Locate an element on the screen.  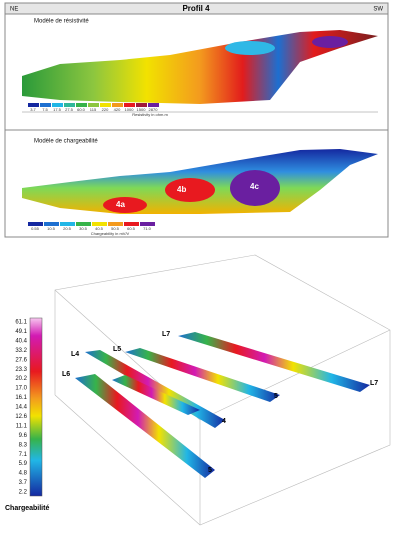
colorbar-label: 9.6 is located at coordinates (23, 436).